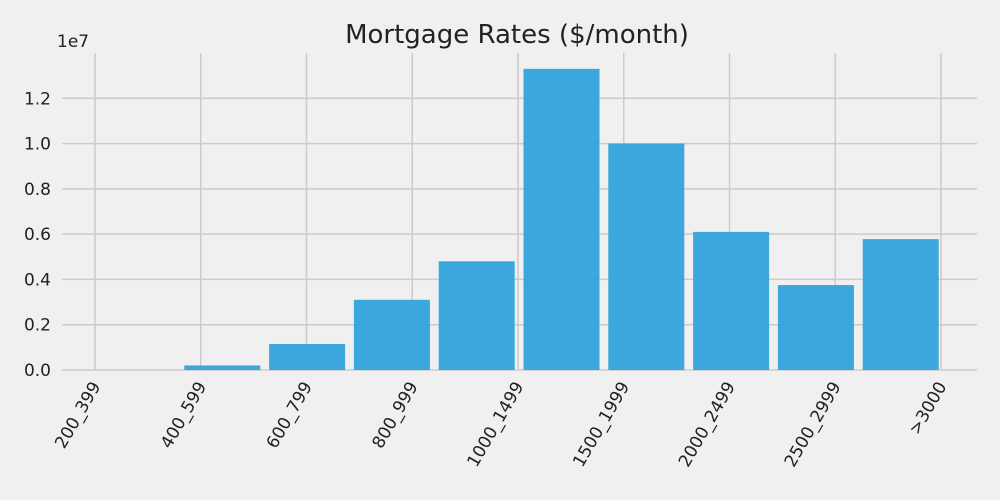 Image resolution: width=1000 pixels, height=500 pixels. What do you see at coordinates (37, 190) in the screenshot?
I see `y-tick-label: 0.8` at bounding box center [37, 190].